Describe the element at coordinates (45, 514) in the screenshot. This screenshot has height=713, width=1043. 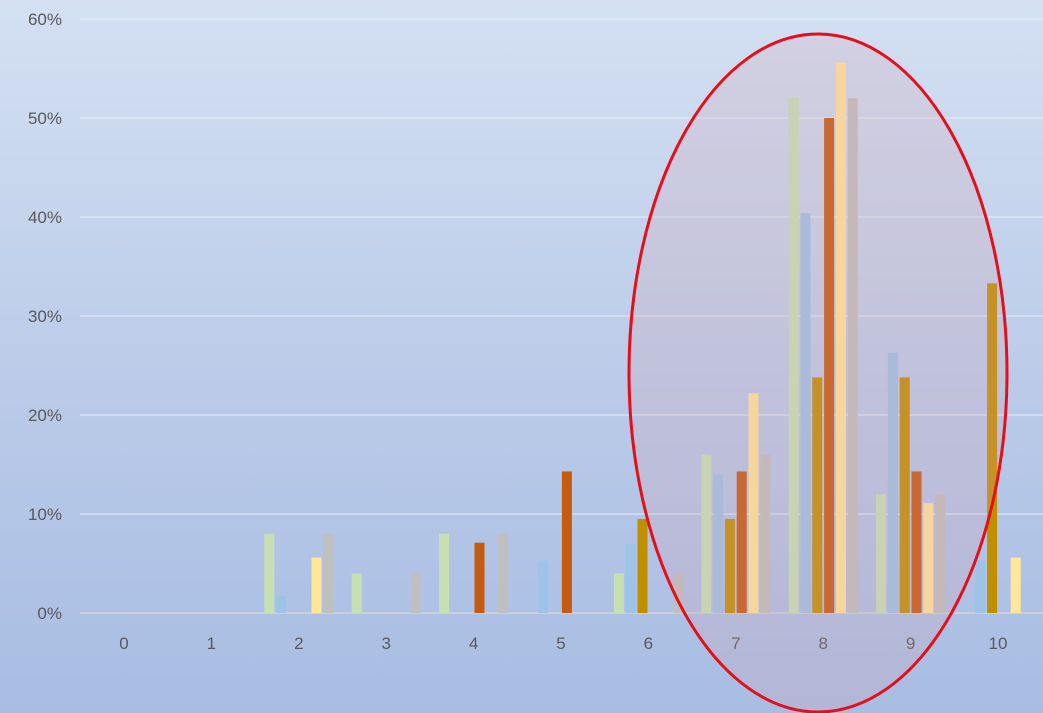
I see `y-tick-label: 10%` at that location.